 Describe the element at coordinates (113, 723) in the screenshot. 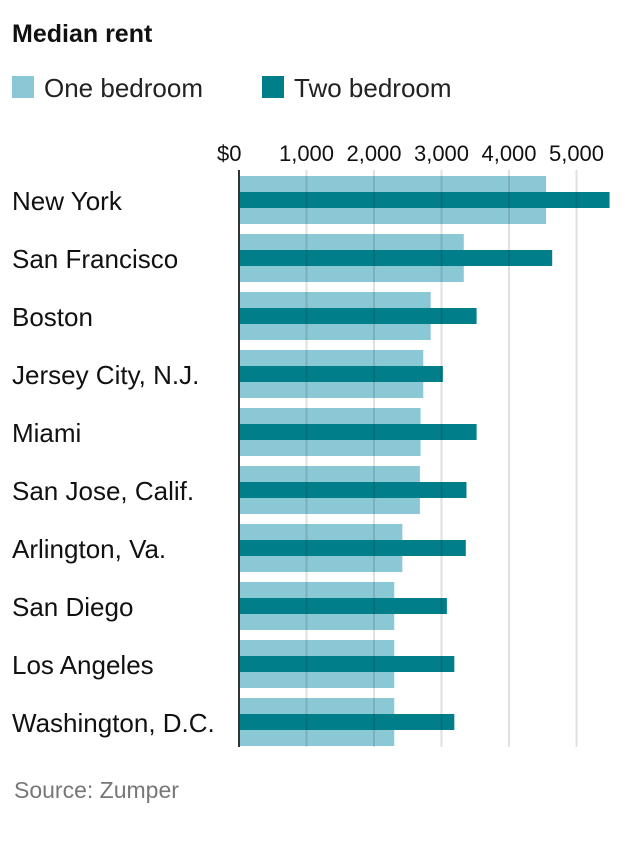

I see `category-label: Washington, D.C.` at that location.